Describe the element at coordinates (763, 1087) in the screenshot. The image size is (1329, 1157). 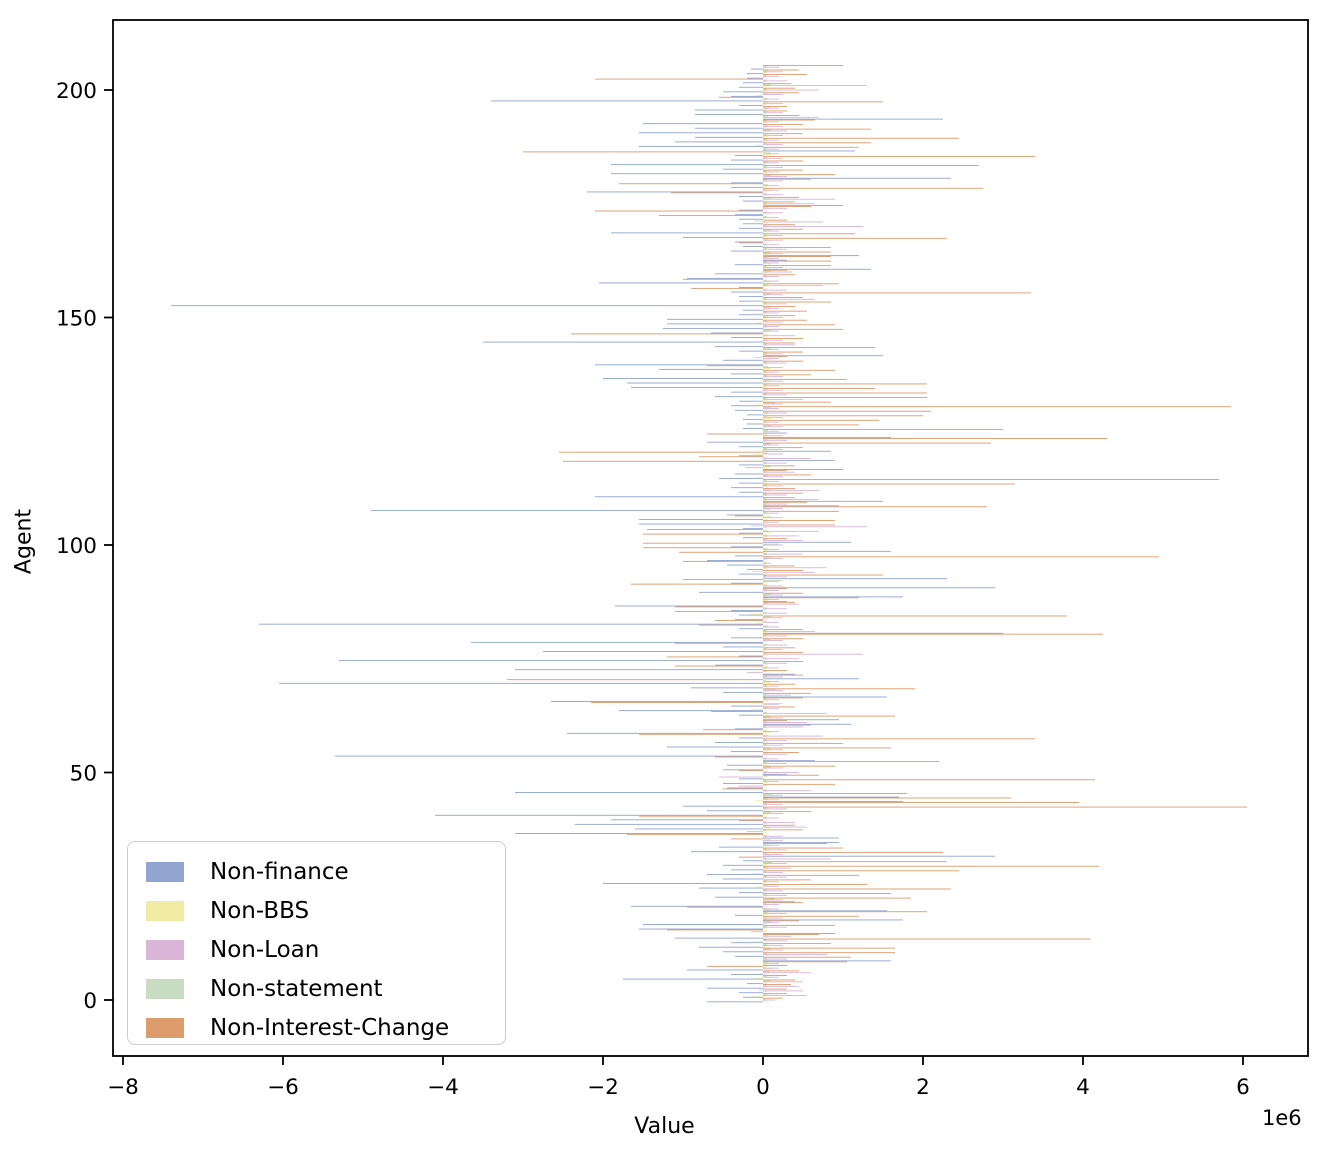
I see `x-tick-label: 0` at that location.